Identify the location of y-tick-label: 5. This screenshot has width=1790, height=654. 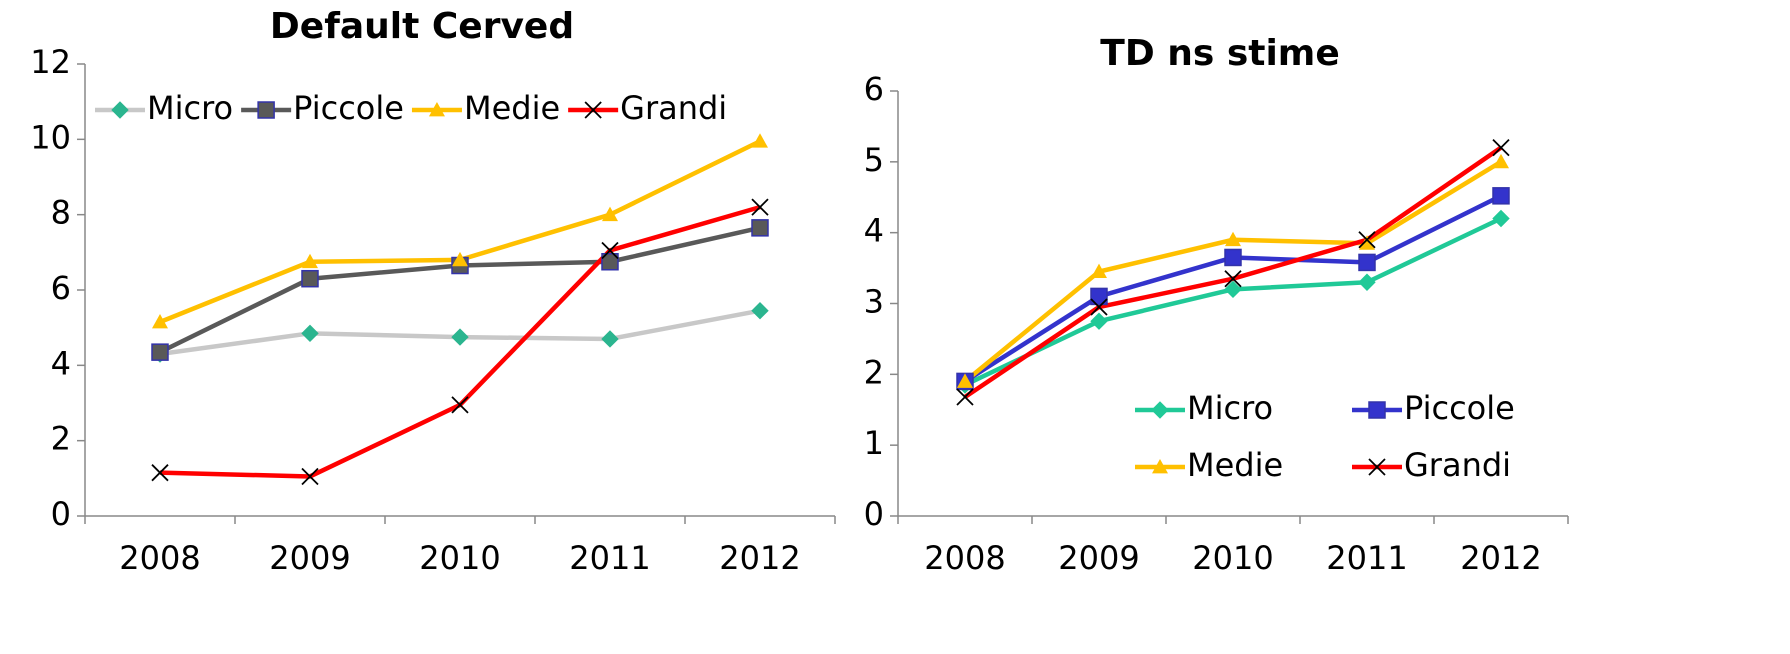
(874, 160).